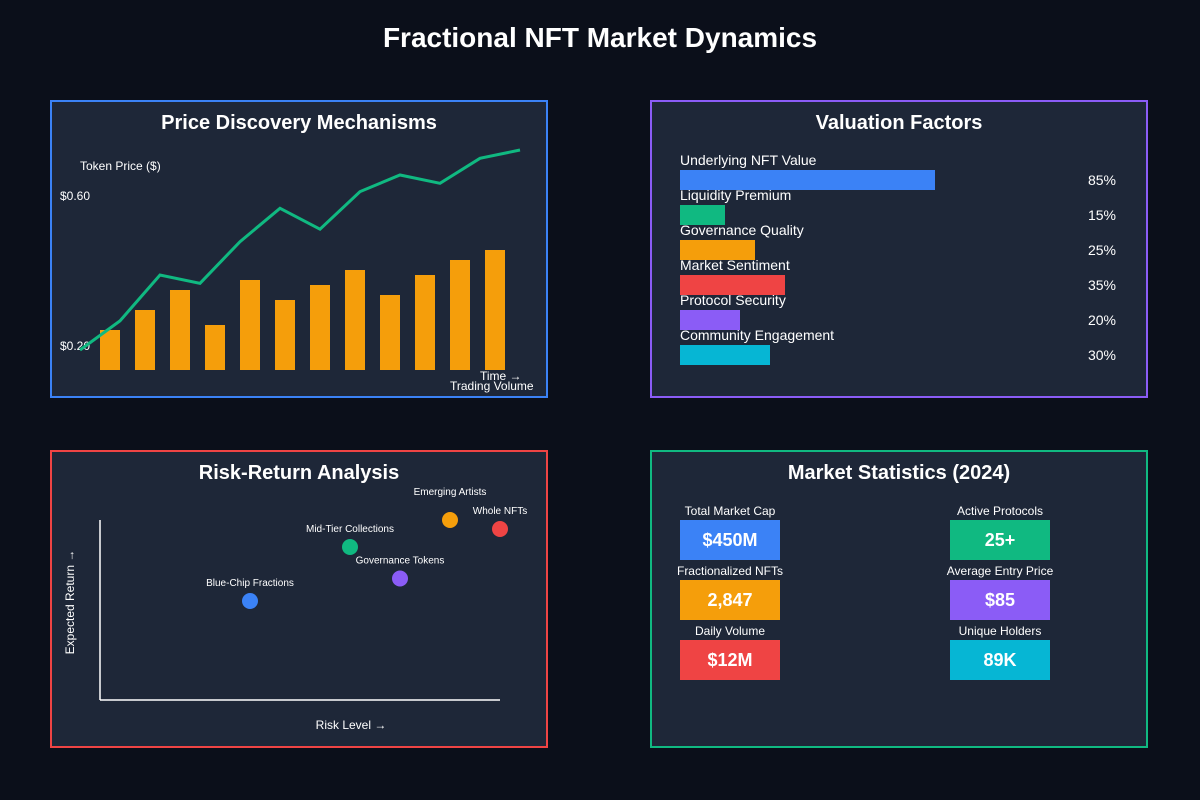 The image size is (1200, 800). I want to click on page-title: Fractional NFT Market Dynamics, so click(600, 37).